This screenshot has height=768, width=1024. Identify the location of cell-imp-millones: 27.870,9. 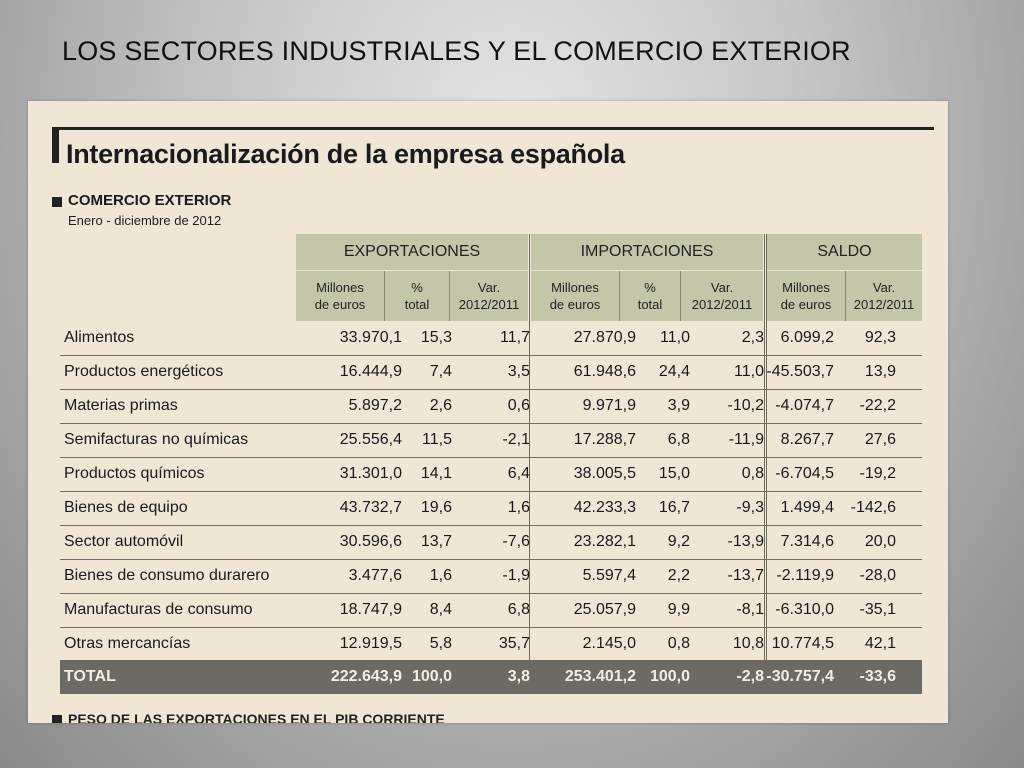
(604, 337).